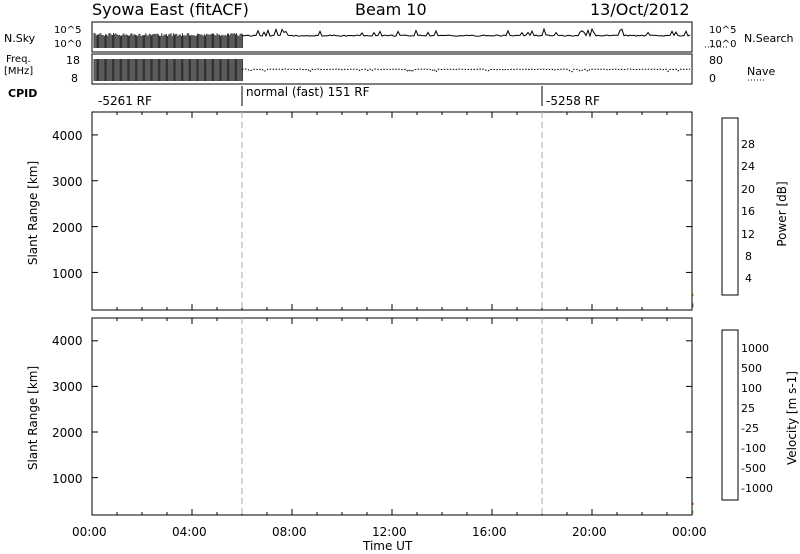  What do you see at coordinates (429, 54) in the screenshot?
I see `summary-panels` at bounding box center [429, 54].